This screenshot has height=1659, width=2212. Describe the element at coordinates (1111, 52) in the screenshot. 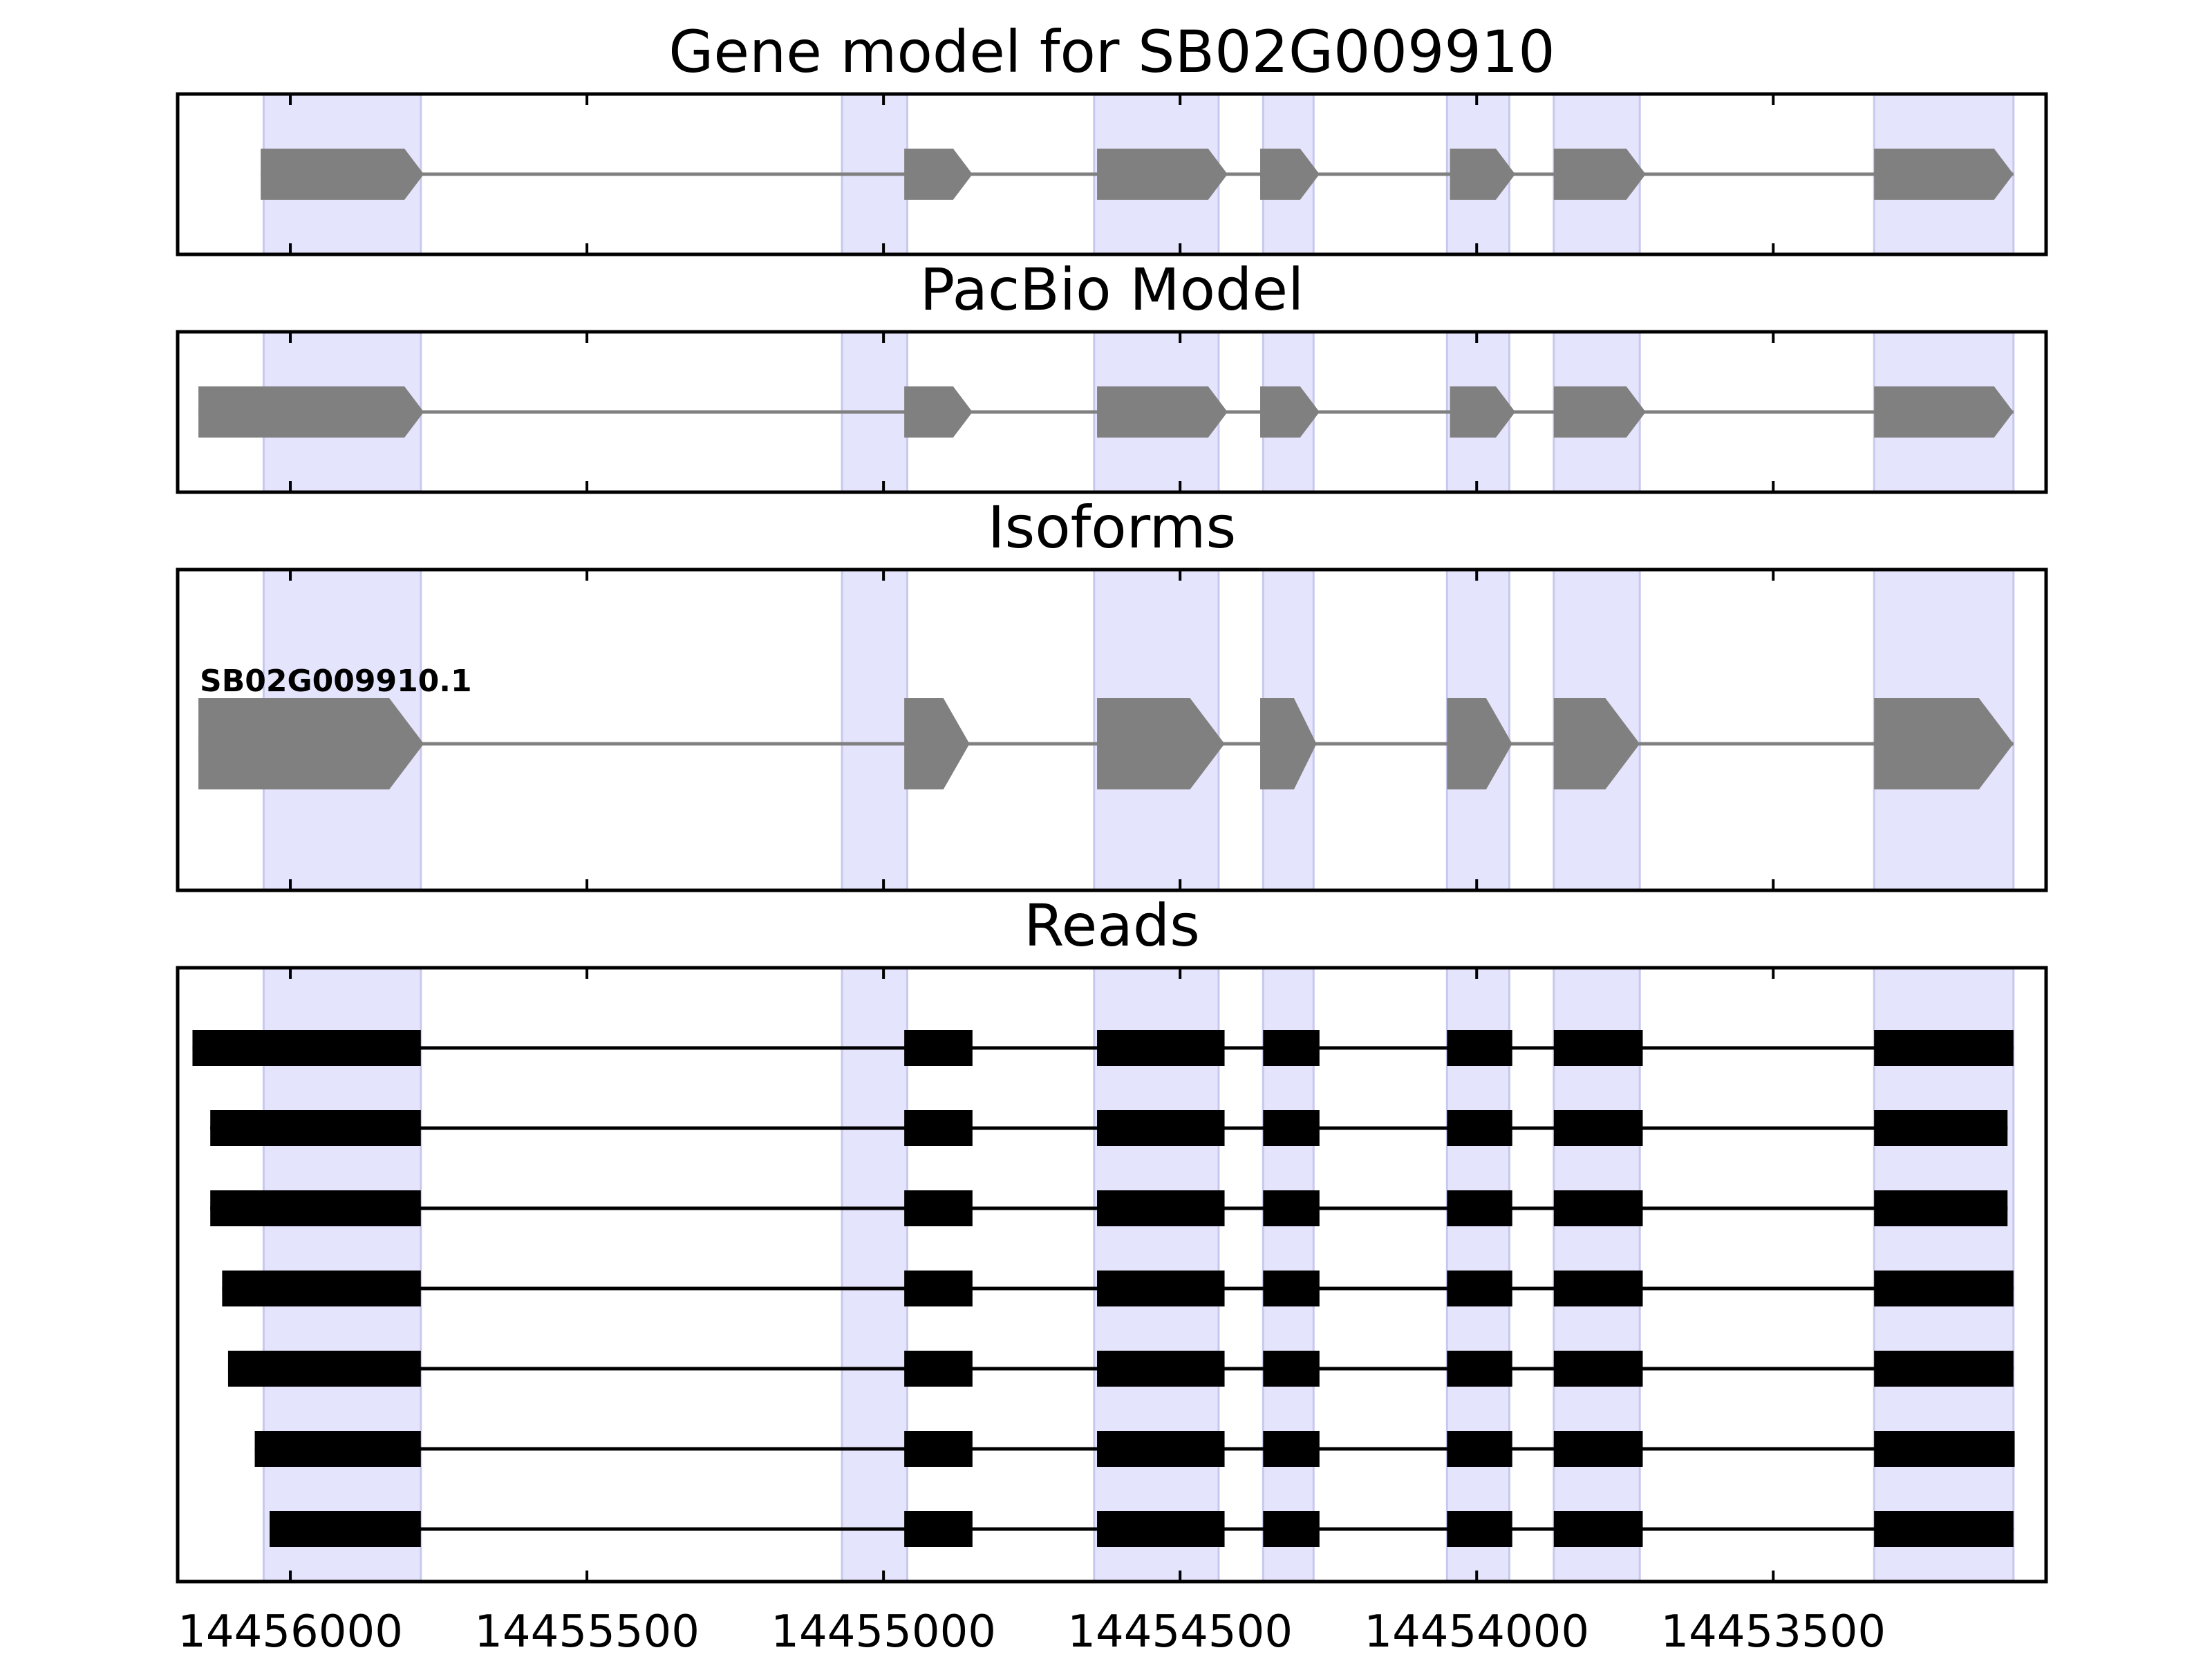

I see `panel-title: Gene model for SB02G009910` at that location.